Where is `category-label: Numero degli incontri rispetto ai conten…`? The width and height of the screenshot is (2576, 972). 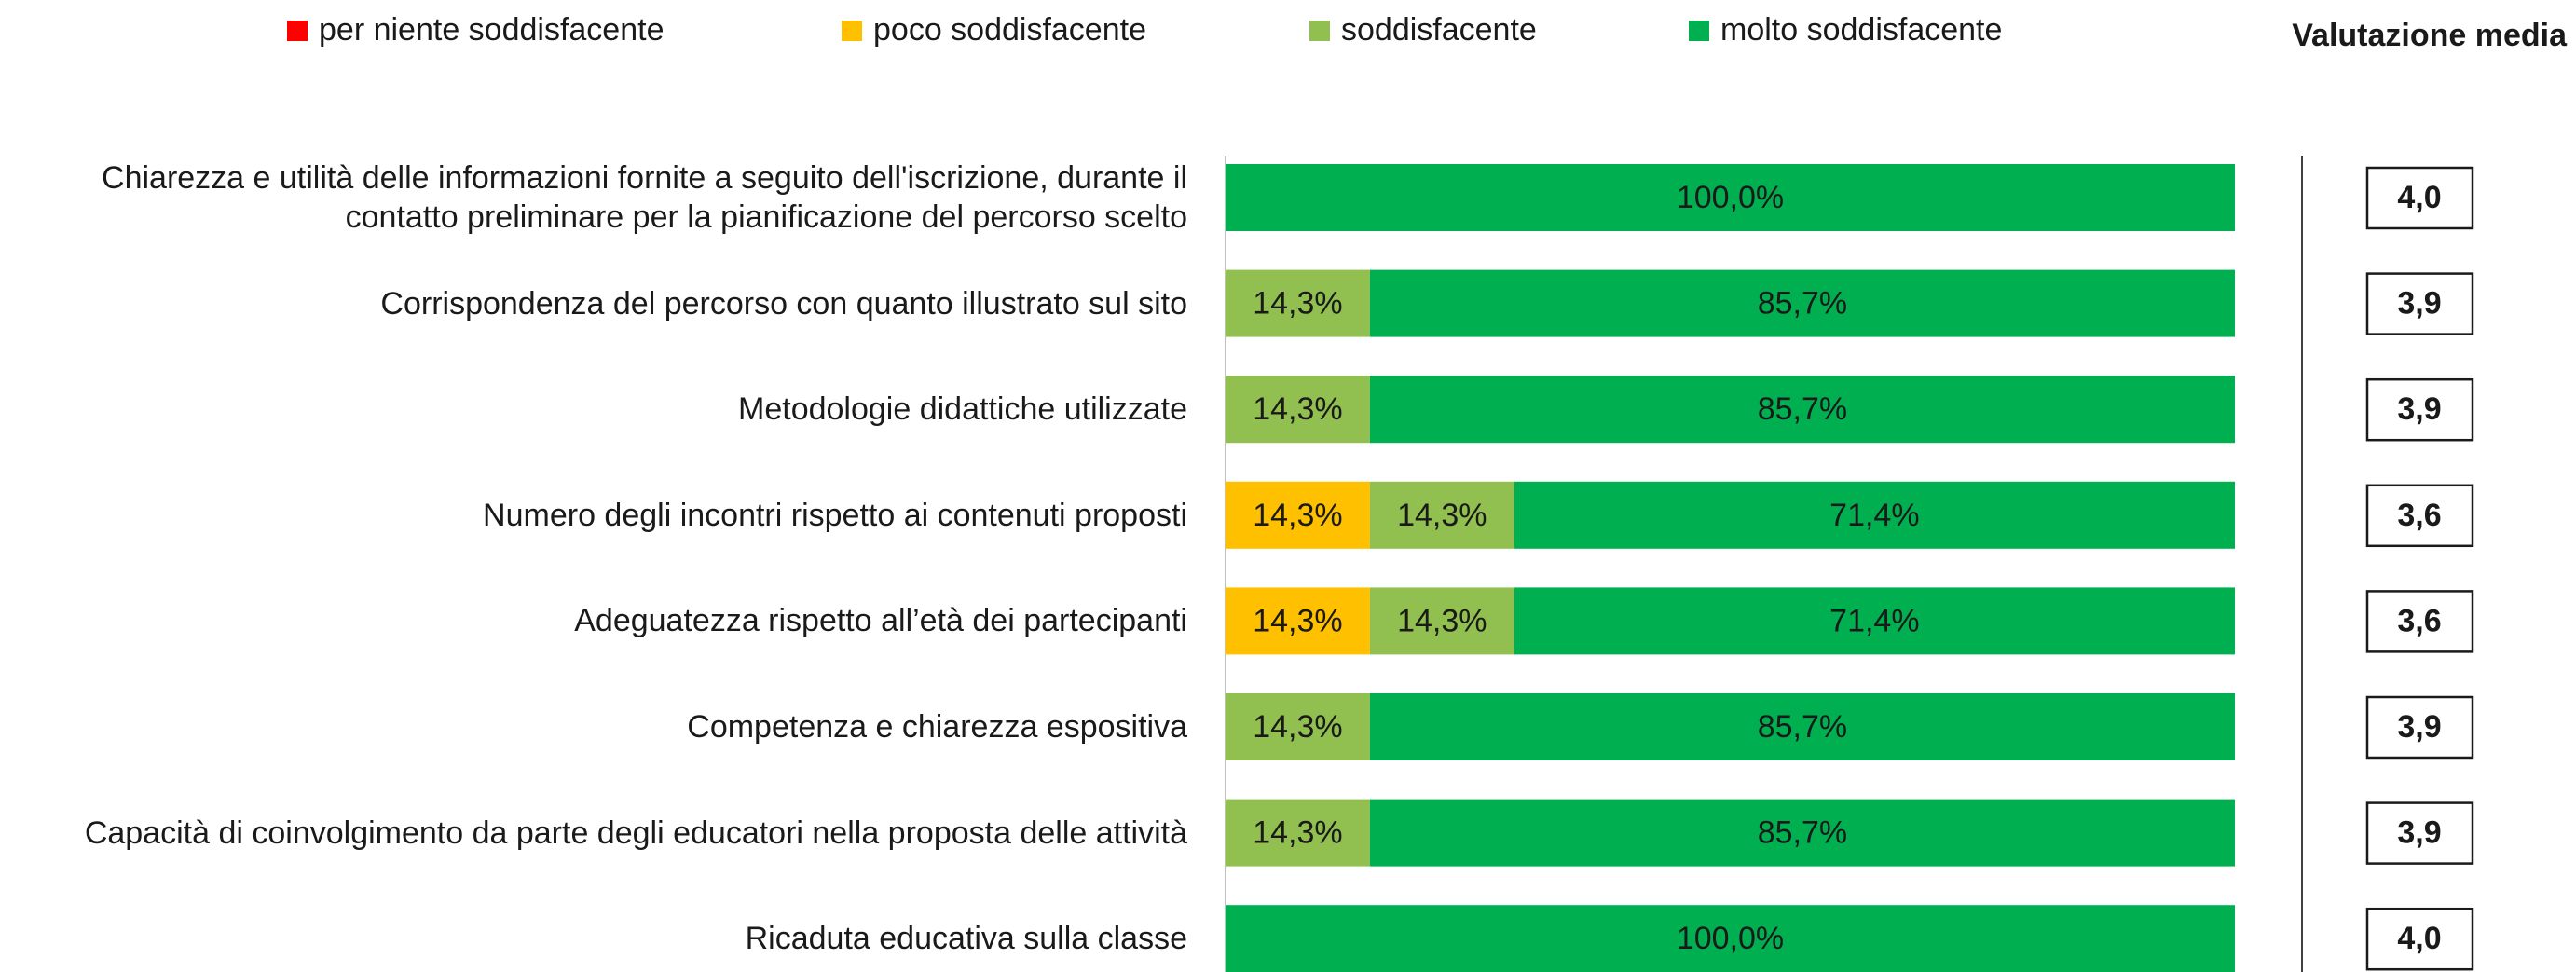
category-label: Numero degli incontri rispetto ai conten… is located at coordinates (835, 515).